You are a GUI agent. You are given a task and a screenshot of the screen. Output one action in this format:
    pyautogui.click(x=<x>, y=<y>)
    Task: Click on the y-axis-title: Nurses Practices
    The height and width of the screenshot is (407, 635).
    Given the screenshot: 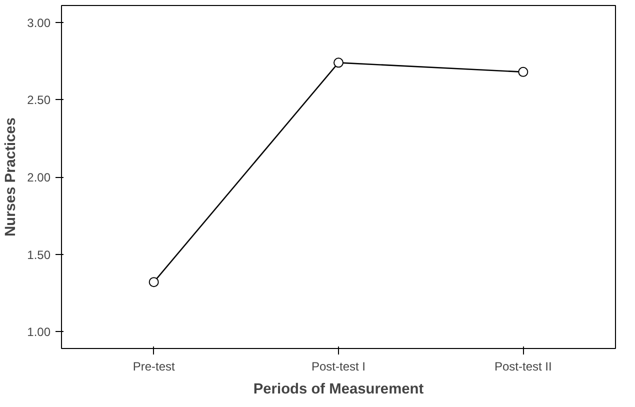 What is the action you would take?
    pyautogui.click(x=11, y=177)
    